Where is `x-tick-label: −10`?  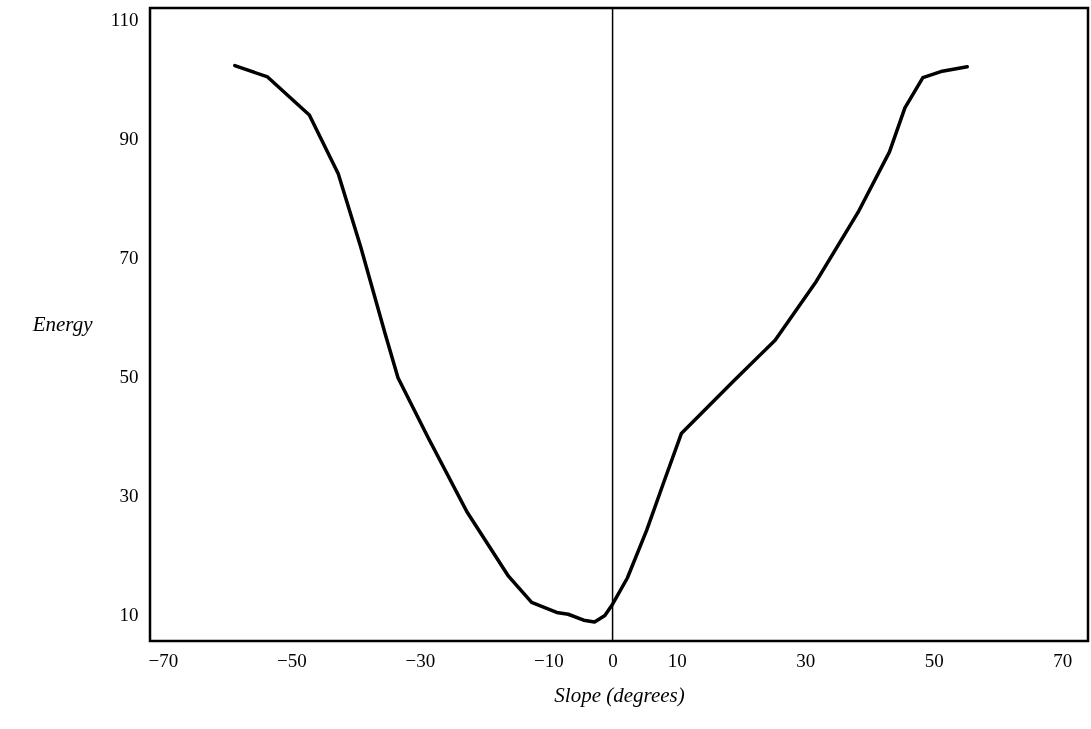 x-tick-label: −10 is located at coordinates (548, 660).